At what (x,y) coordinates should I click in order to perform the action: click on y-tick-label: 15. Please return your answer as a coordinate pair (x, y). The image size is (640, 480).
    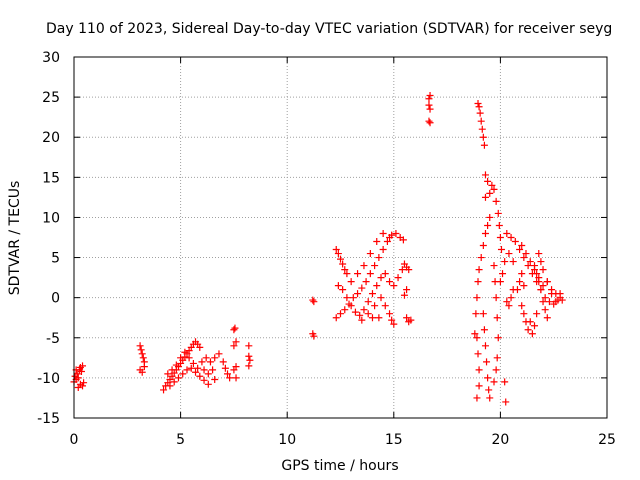
    Looking at the image, I should click on (51, 178).